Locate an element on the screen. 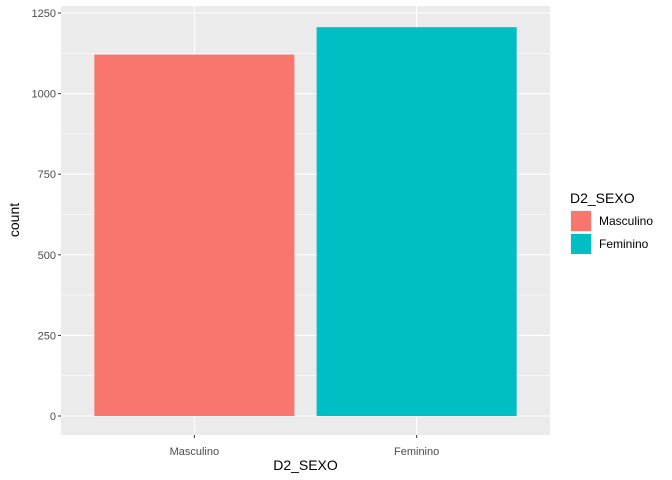 Image resolution: width=672 pixels, height=480 pixels. legend: D2_SEXO Masculino Feminino is located at coordinates (611, 222).